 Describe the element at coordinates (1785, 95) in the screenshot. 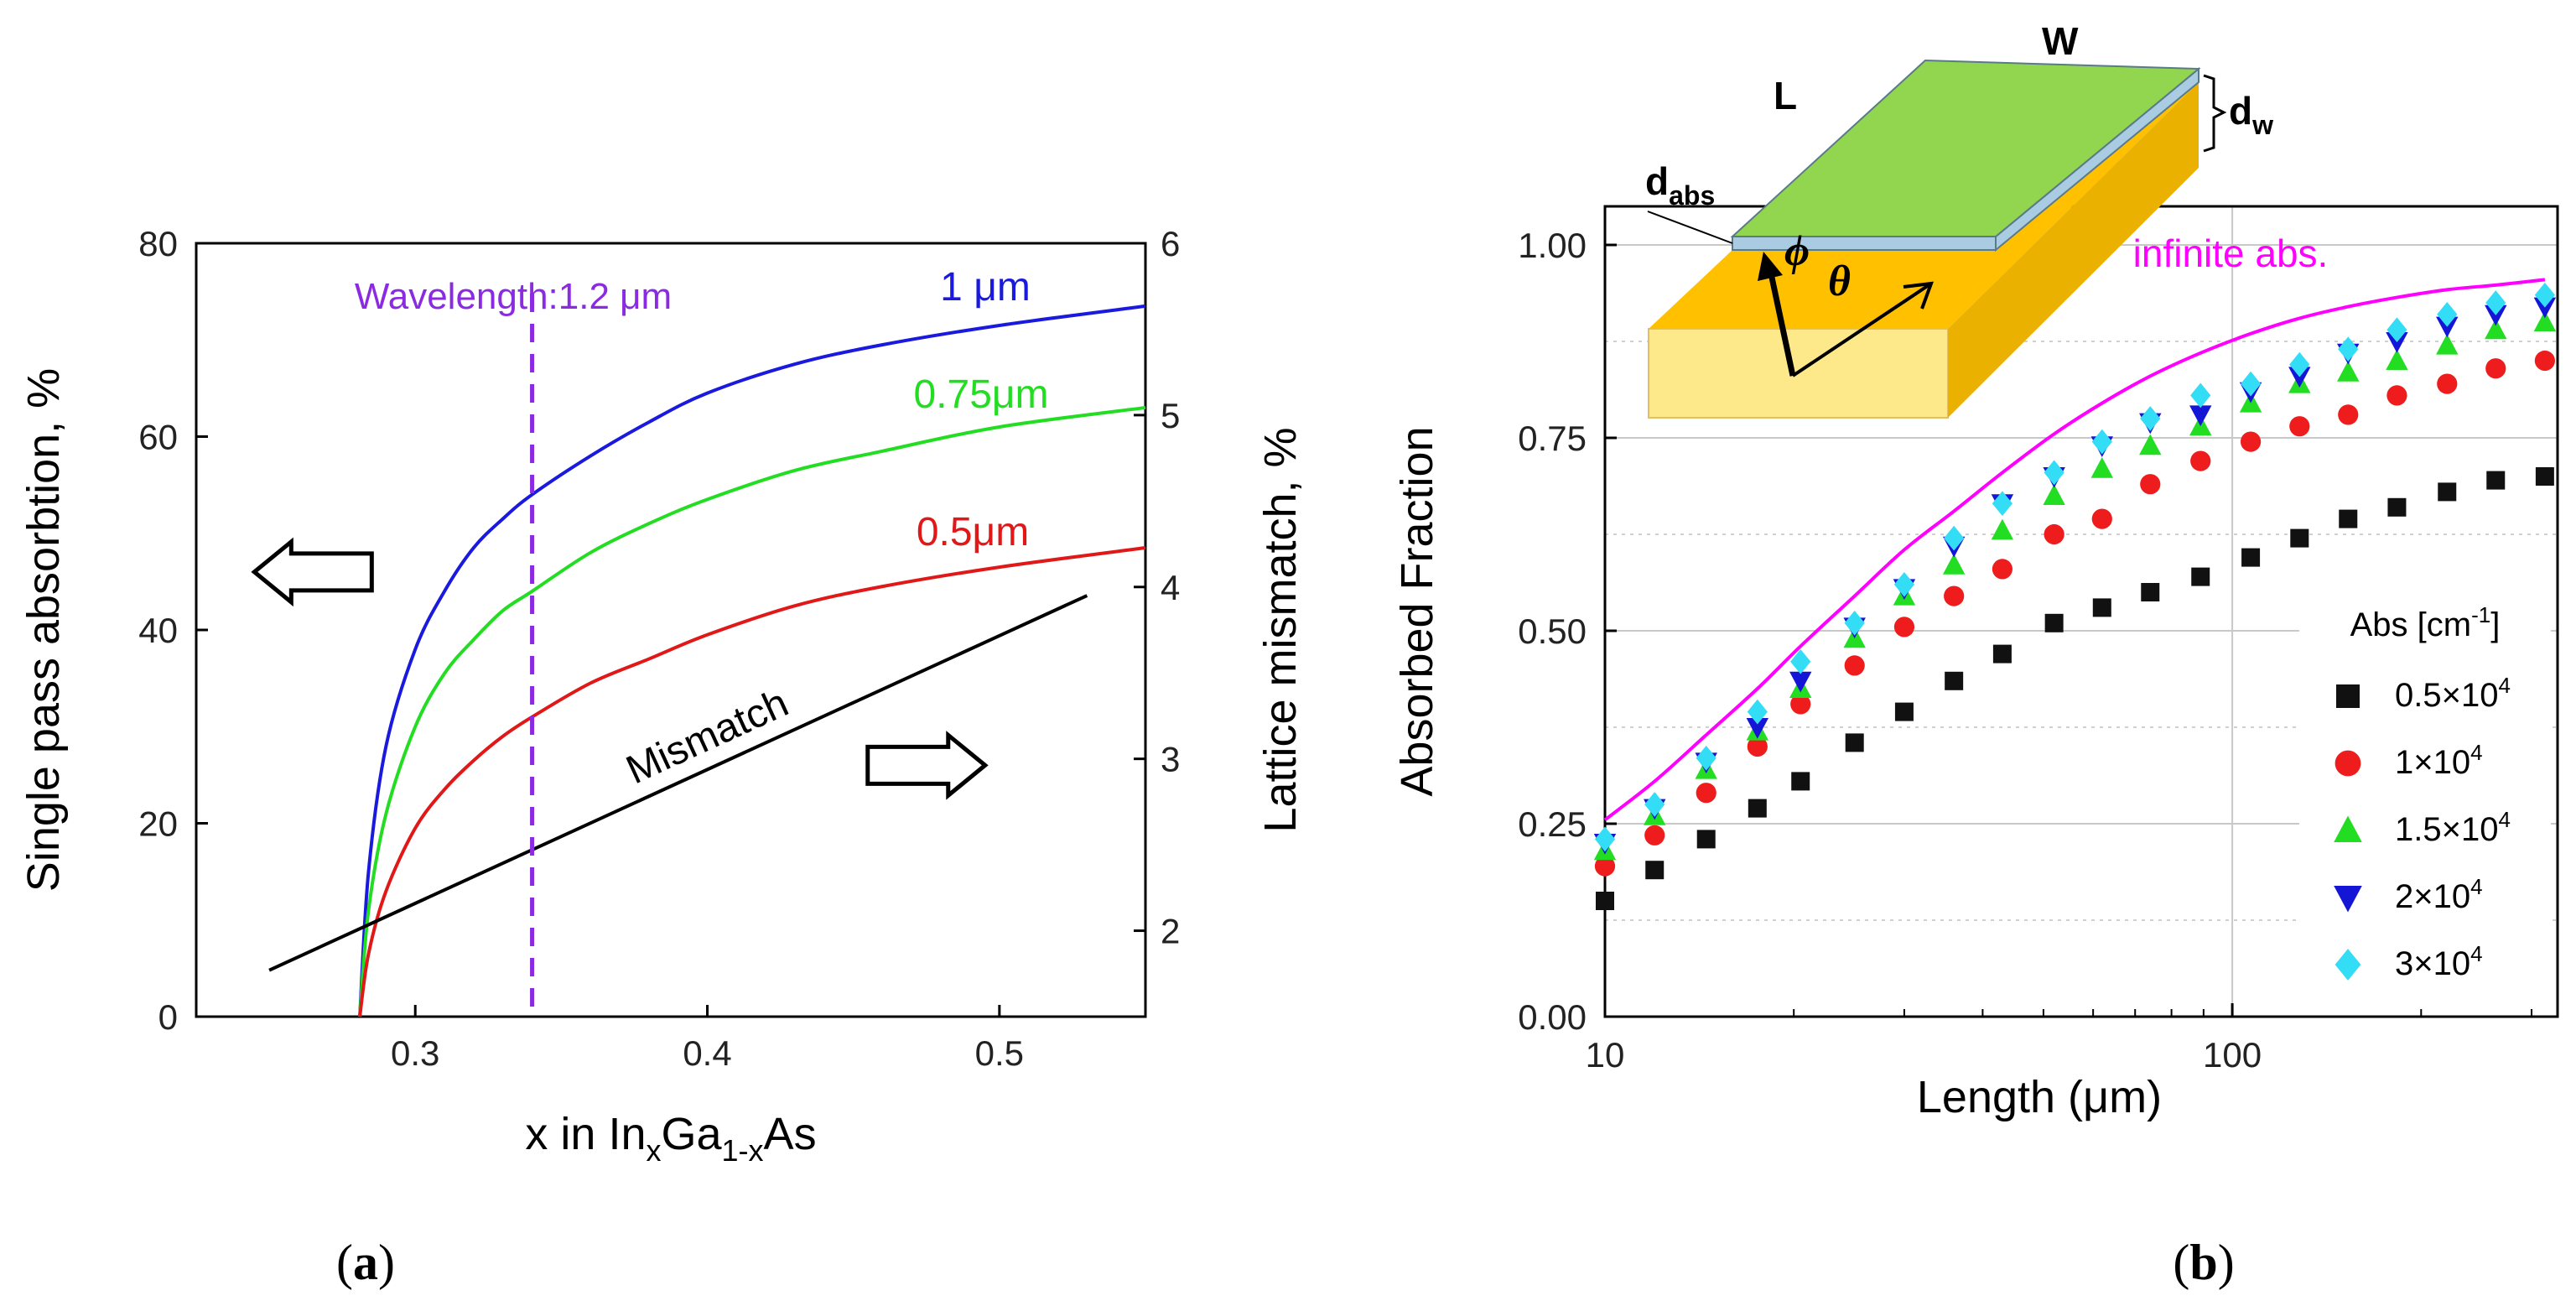

I see `inset-label-l: L` at that location.